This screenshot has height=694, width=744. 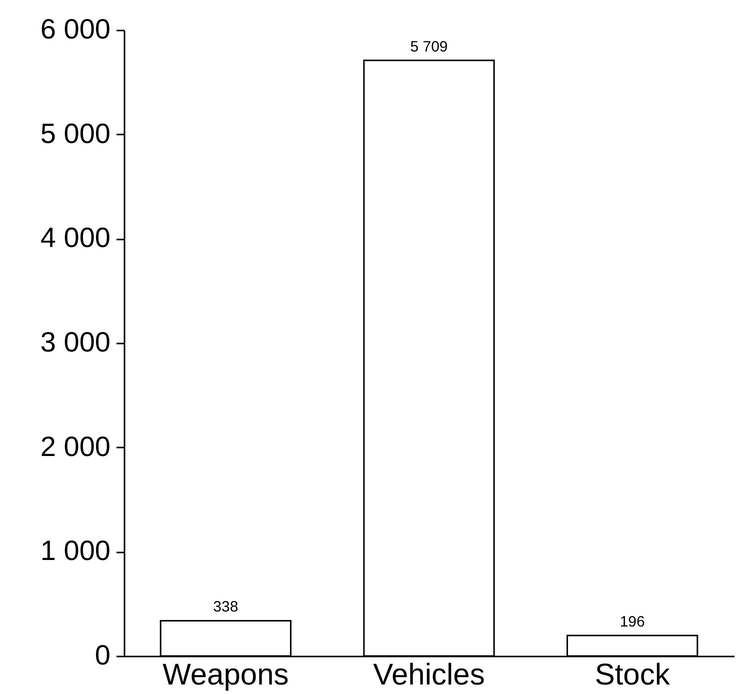 I want to click on y-tick-label: 3 000, so click(x=75, y=342).